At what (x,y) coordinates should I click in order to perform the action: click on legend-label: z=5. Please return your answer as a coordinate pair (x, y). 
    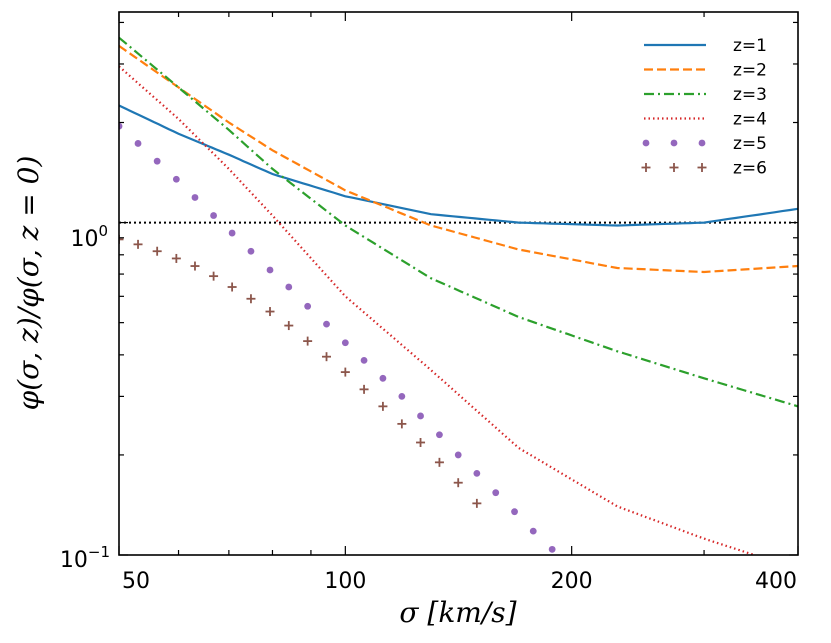
    Looking at the image, I should click on (750, 144).